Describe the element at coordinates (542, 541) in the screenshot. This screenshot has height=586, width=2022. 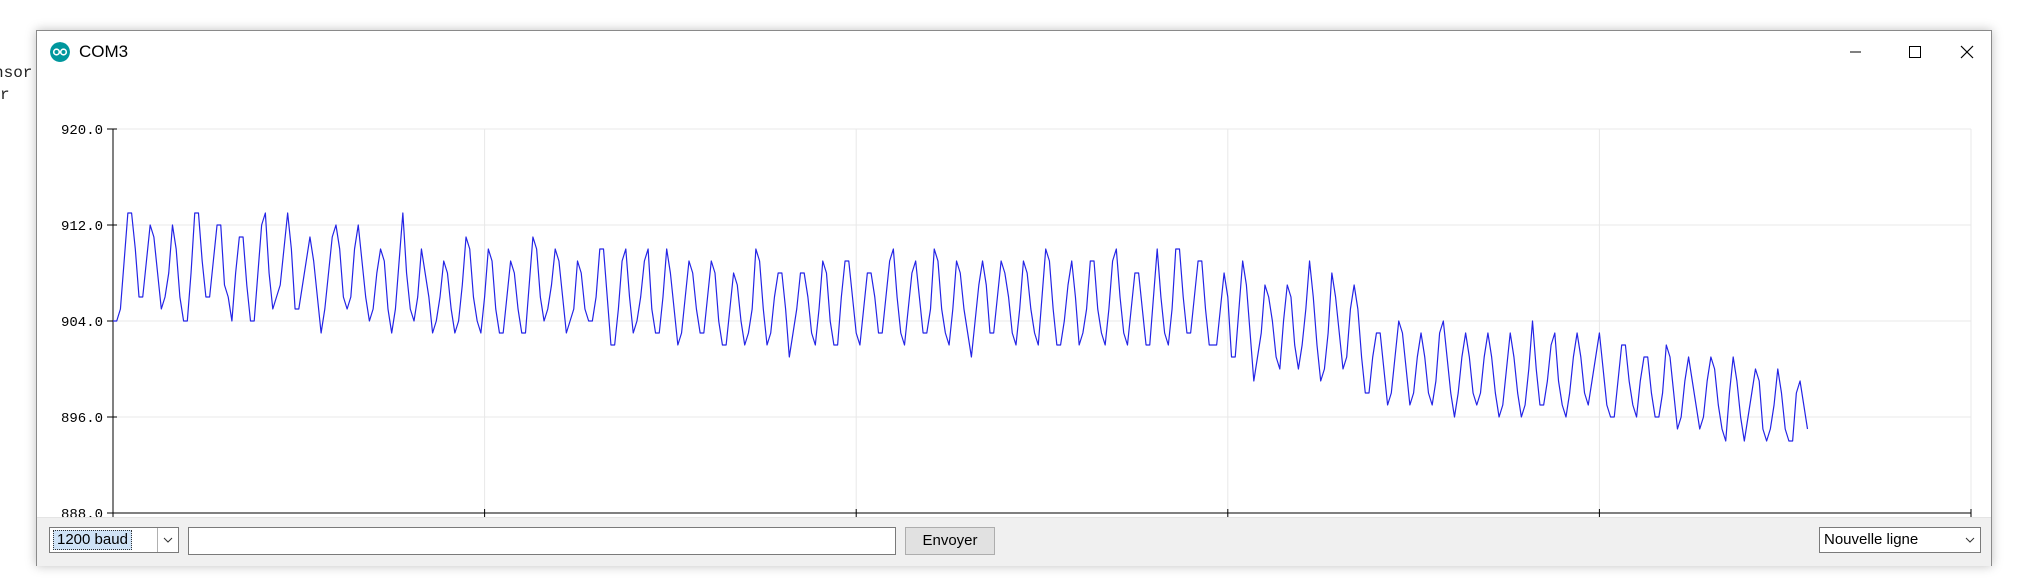
I see `send-input` at that location.